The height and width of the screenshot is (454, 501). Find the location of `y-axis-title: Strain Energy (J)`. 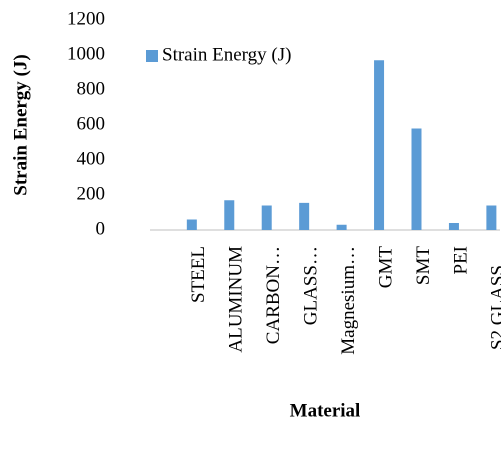

y-axis-title: Strain Energy (J) is located at coordinates (20, 124).